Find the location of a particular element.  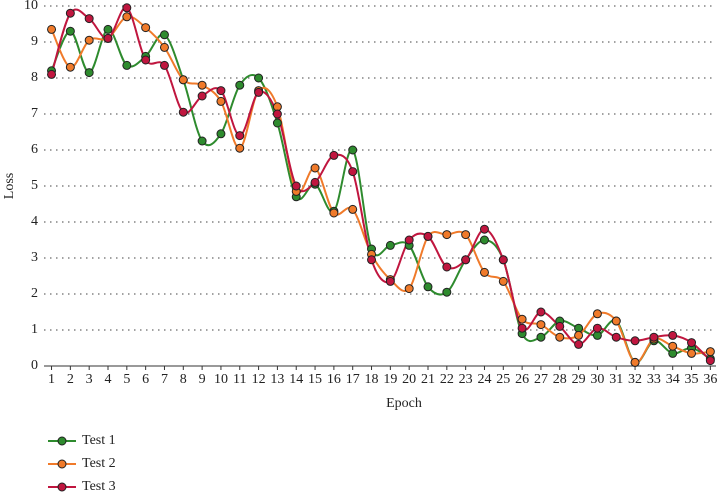

y-tick-label: 9 is located at coordinates (34, 41).